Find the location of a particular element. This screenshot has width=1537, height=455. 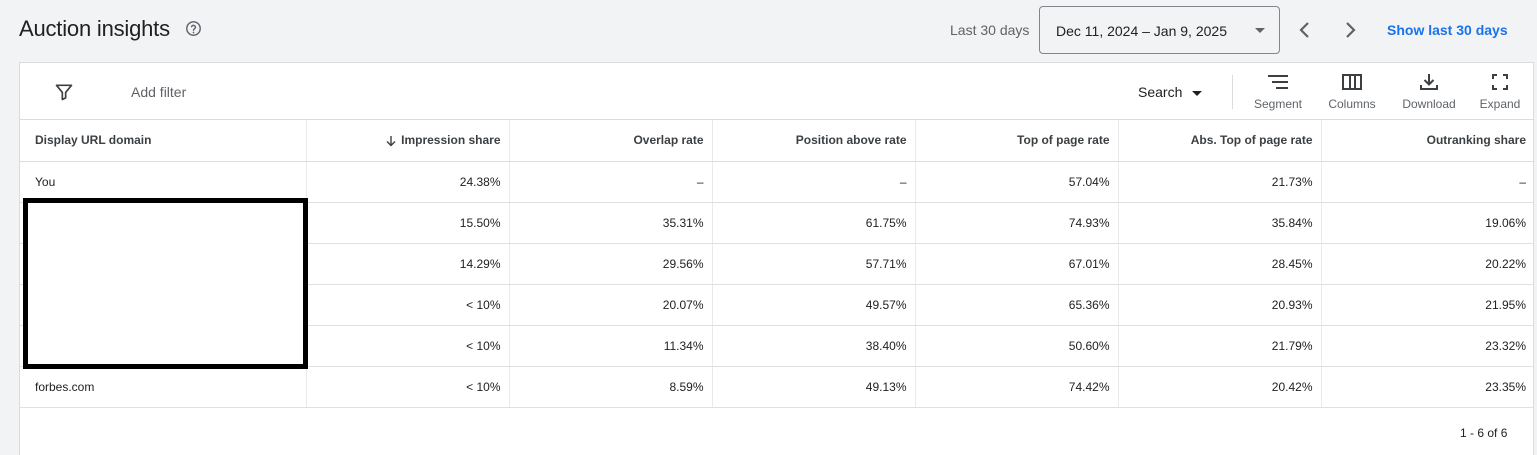

table-cell-domain: You is located at coordinates (163, 182).